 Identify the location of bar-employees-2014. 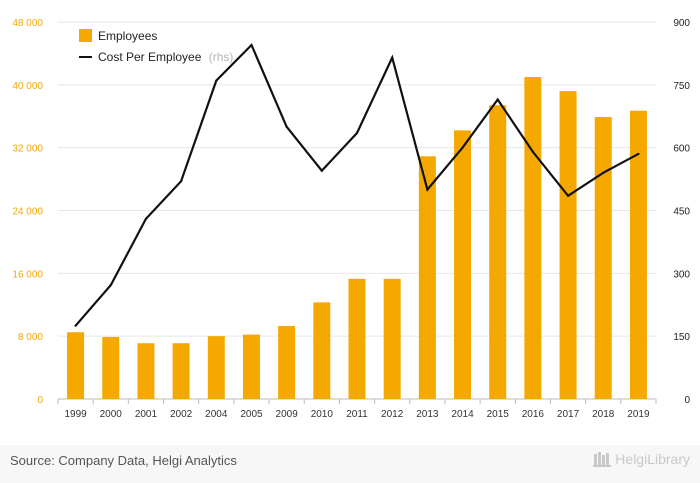
(463, 264).